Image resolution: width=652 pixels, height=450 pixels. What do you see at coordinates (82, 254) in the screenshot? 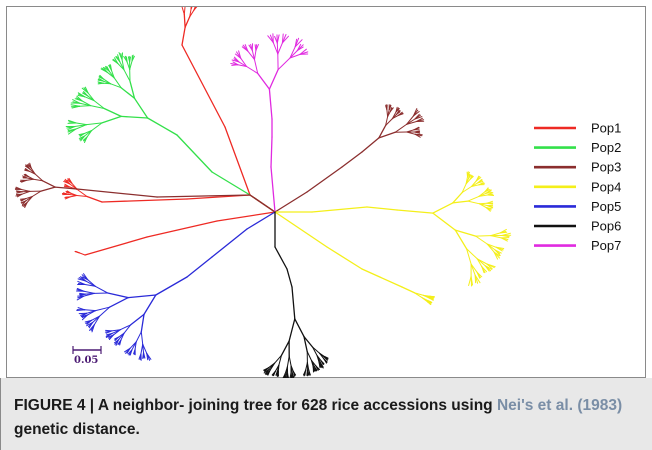
I see `clade-pop1-sw-branch` at bounding box center [82, 254].